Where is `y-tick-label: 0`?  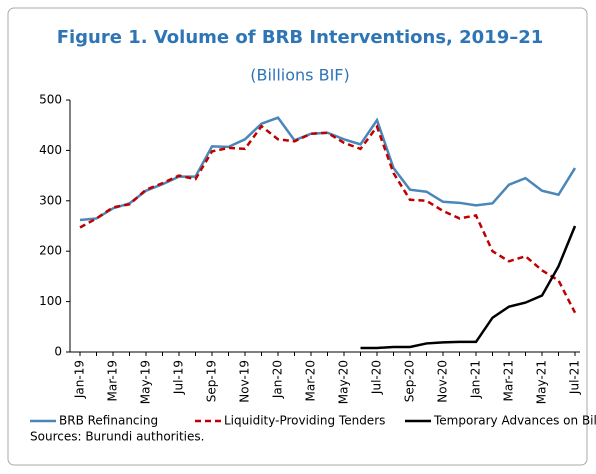 y-tick-label: 0 is located at coordinates (58, 352).